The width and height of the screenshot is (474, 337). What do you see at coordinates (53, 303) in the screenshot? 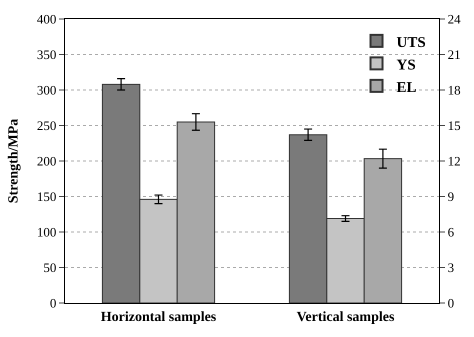
I see `y-tick-label: 0` at bounding box center [53, 303].